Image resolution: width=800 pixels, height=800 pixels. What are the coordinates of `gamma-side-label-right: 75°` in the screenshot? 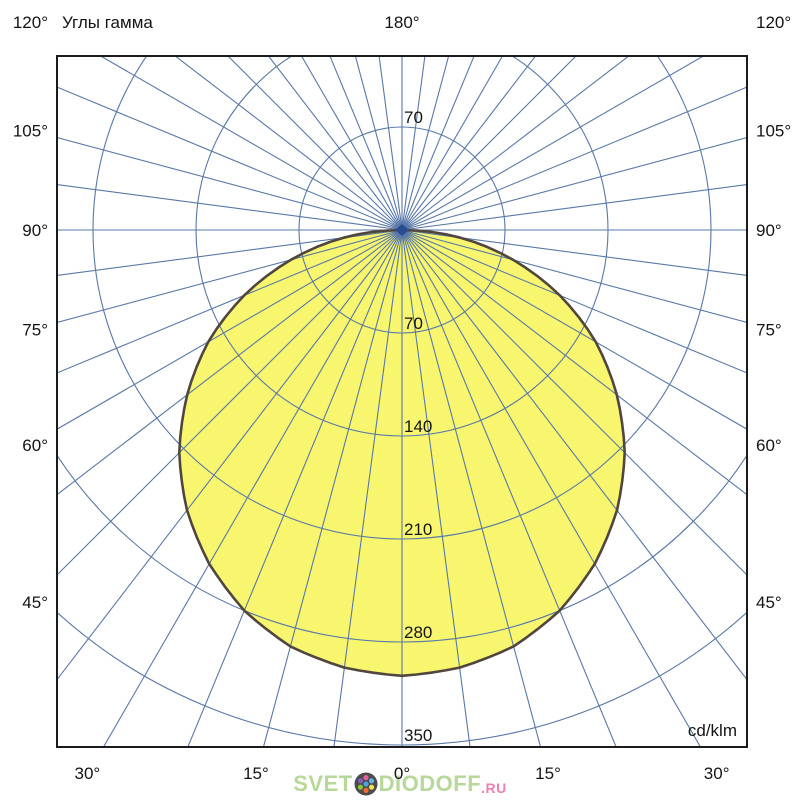 It's located at (769, 330).